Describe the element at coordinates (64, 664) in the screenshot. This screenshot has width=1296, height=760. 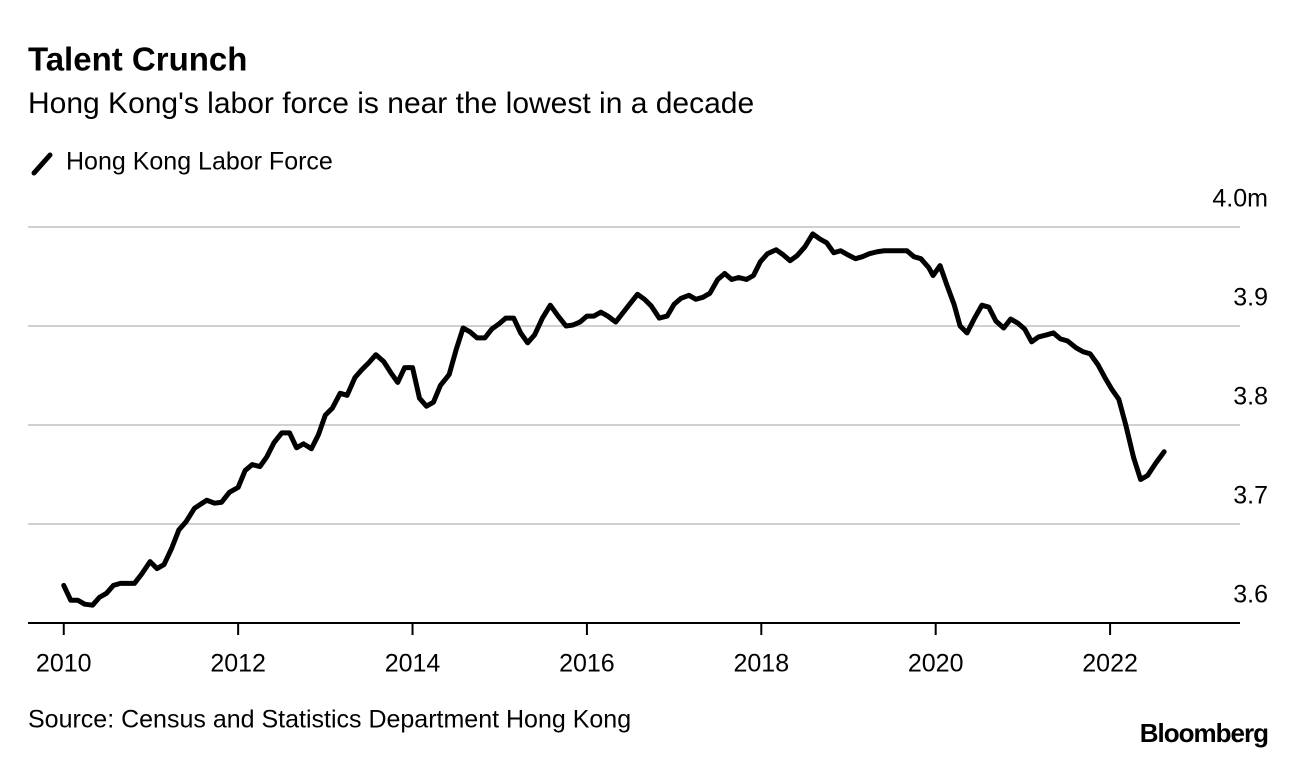
I see `x-tick-label: 2010` at that location.